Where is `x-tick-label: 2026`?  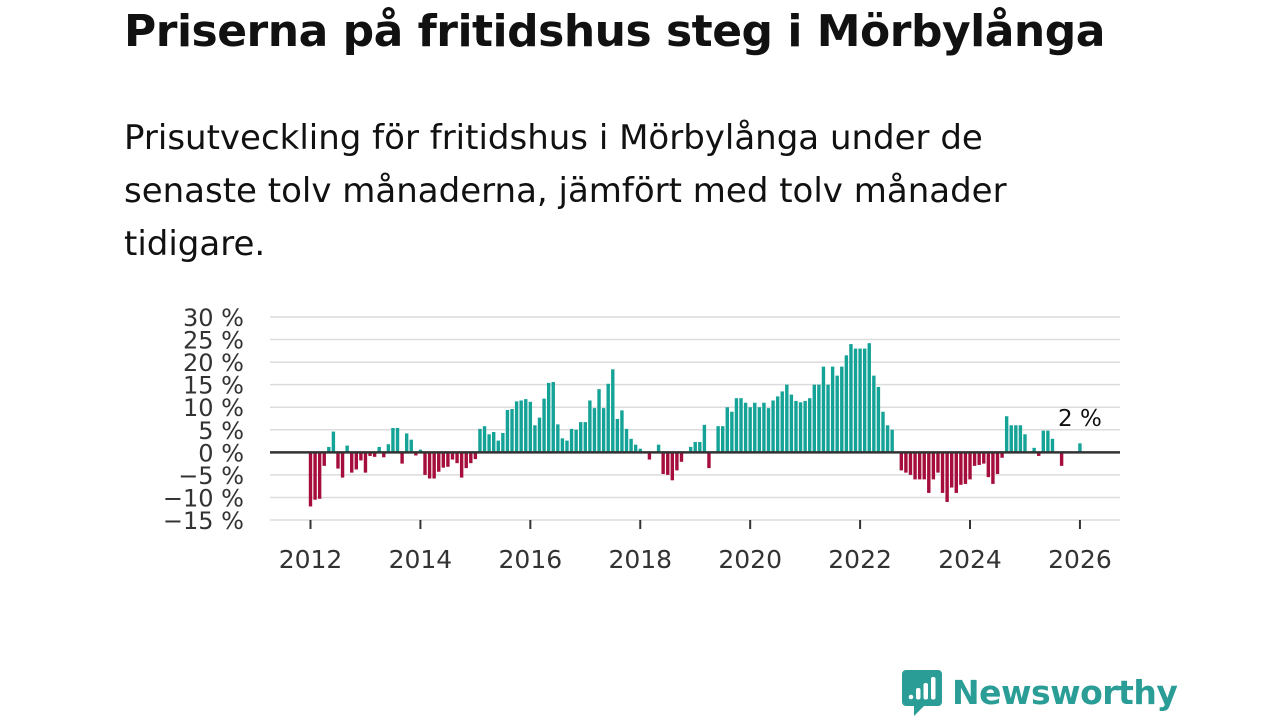 x-tick-label: 2026 is located at coordinates (1080, 559).